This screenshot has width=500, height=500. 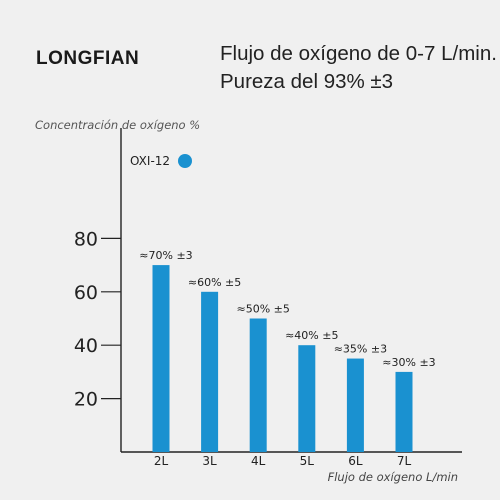 What do you see at coordinates (360, 349) in the screenshot?
I see `data-label: ≈35% ±3` at bounding box center [360, 349].